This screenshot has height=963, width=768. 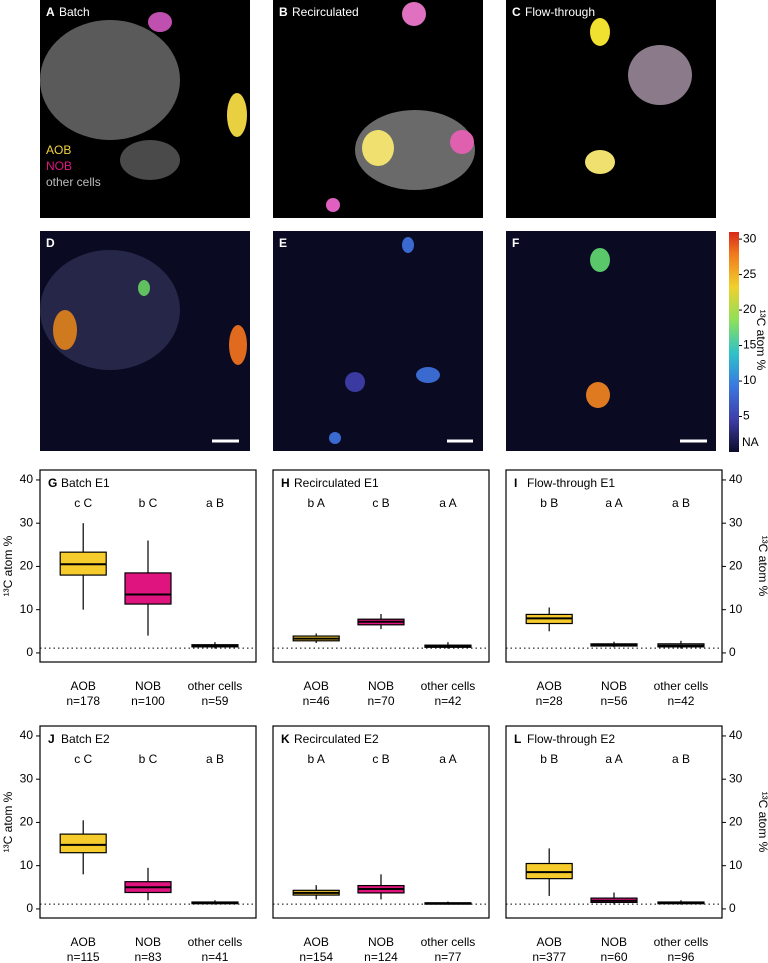 I want to click on colorbar-tick-label: 5, so click(x=746, y=416).